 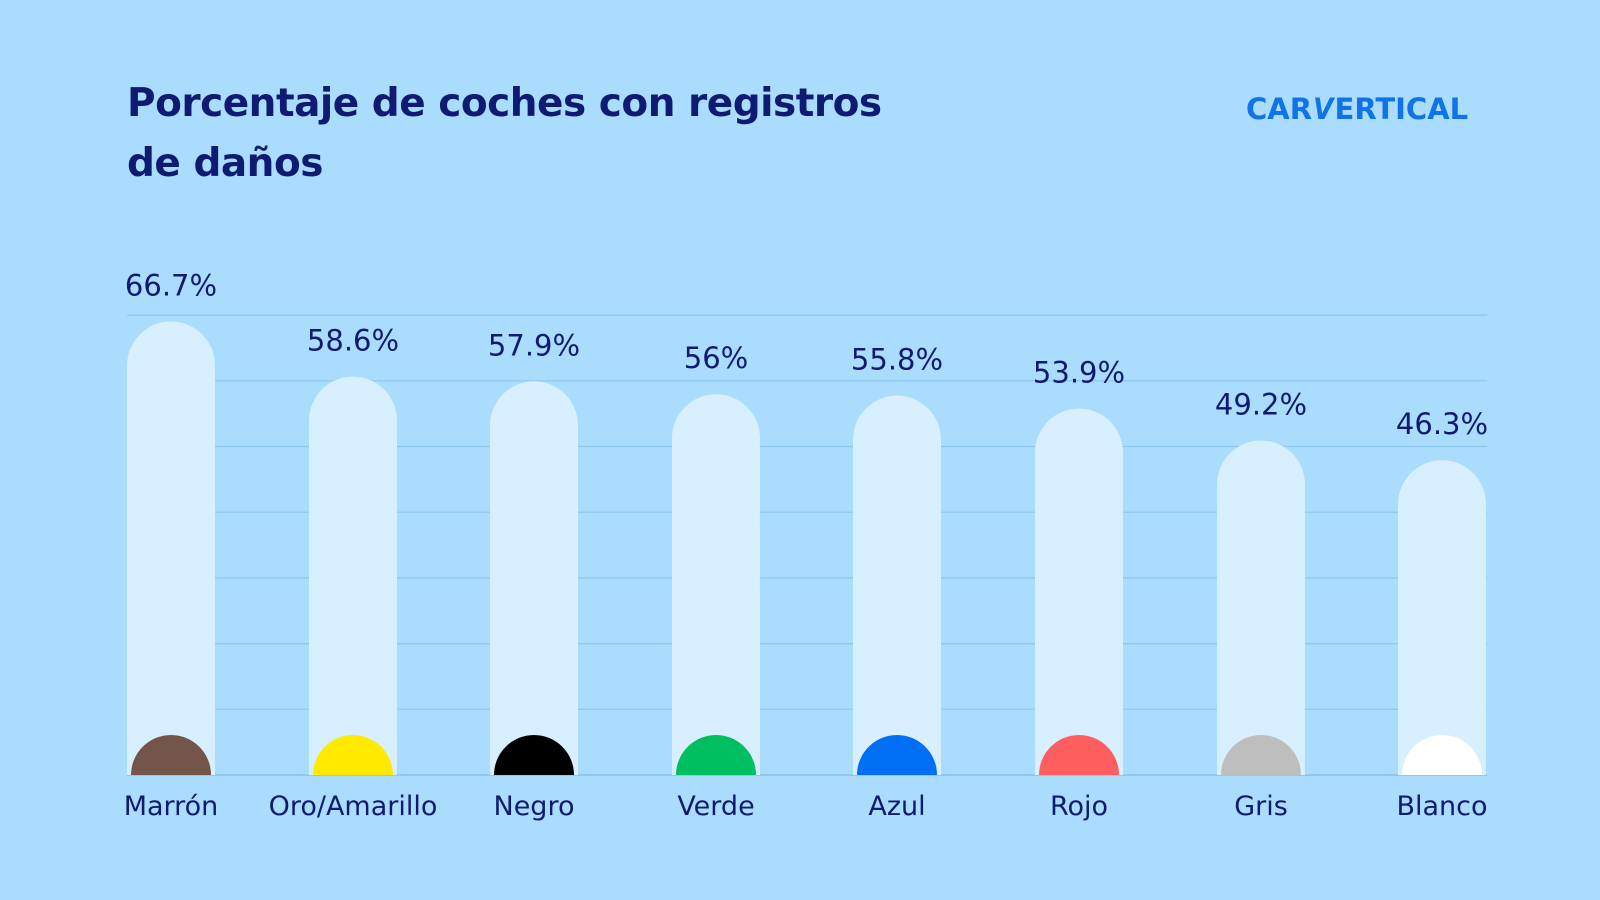 I want to click on value-label: 56%, so click(x=716, y=358).